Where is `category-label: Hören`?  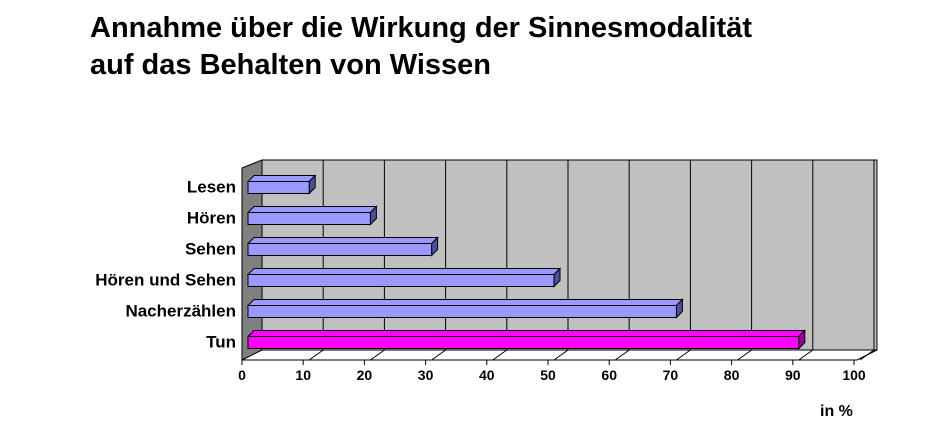
category-label: Hören is located at coordinates (211, 218).